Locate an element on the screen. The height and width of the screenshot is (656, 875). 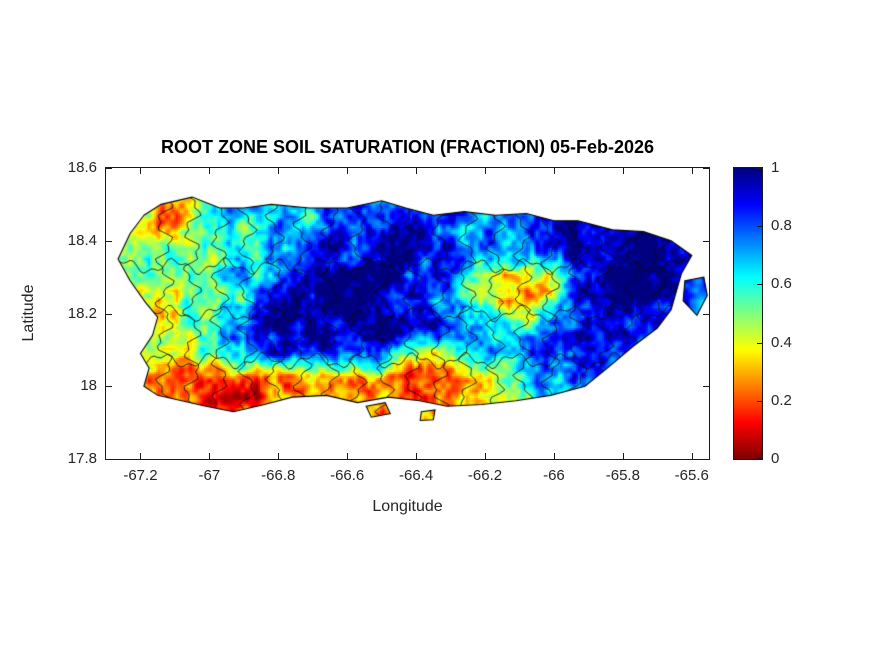
colorbar-tick-label: 0.6 is located at coordinates (781, 284).